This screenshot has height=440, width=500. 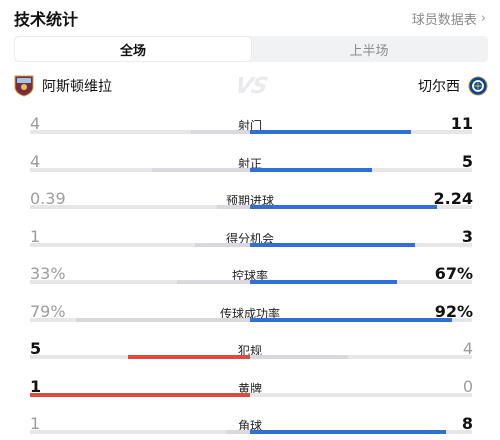 I want to click on stat-row: 4 射正 5, so click(x=250, y=167).